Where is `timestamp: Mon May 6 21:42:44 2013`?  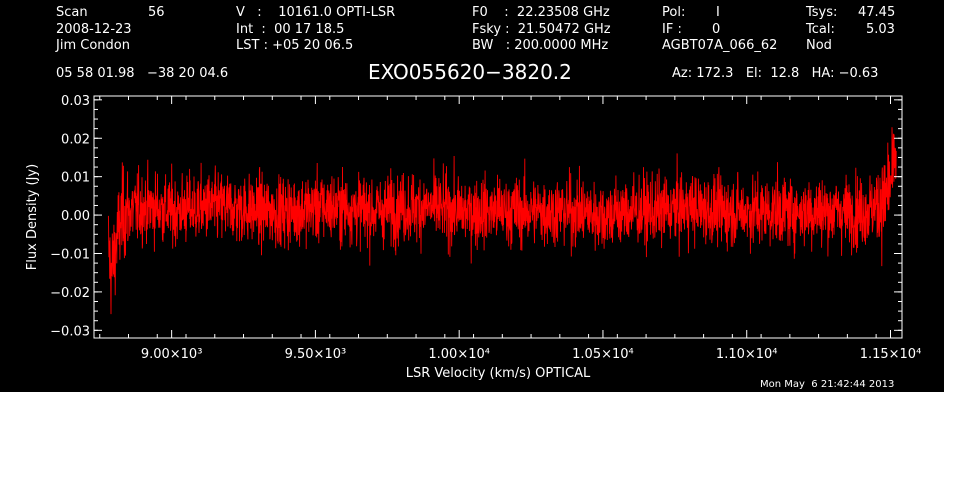 timestamp: Mon May 6 21:42:44 2013 is located at coordinates (827, 384).